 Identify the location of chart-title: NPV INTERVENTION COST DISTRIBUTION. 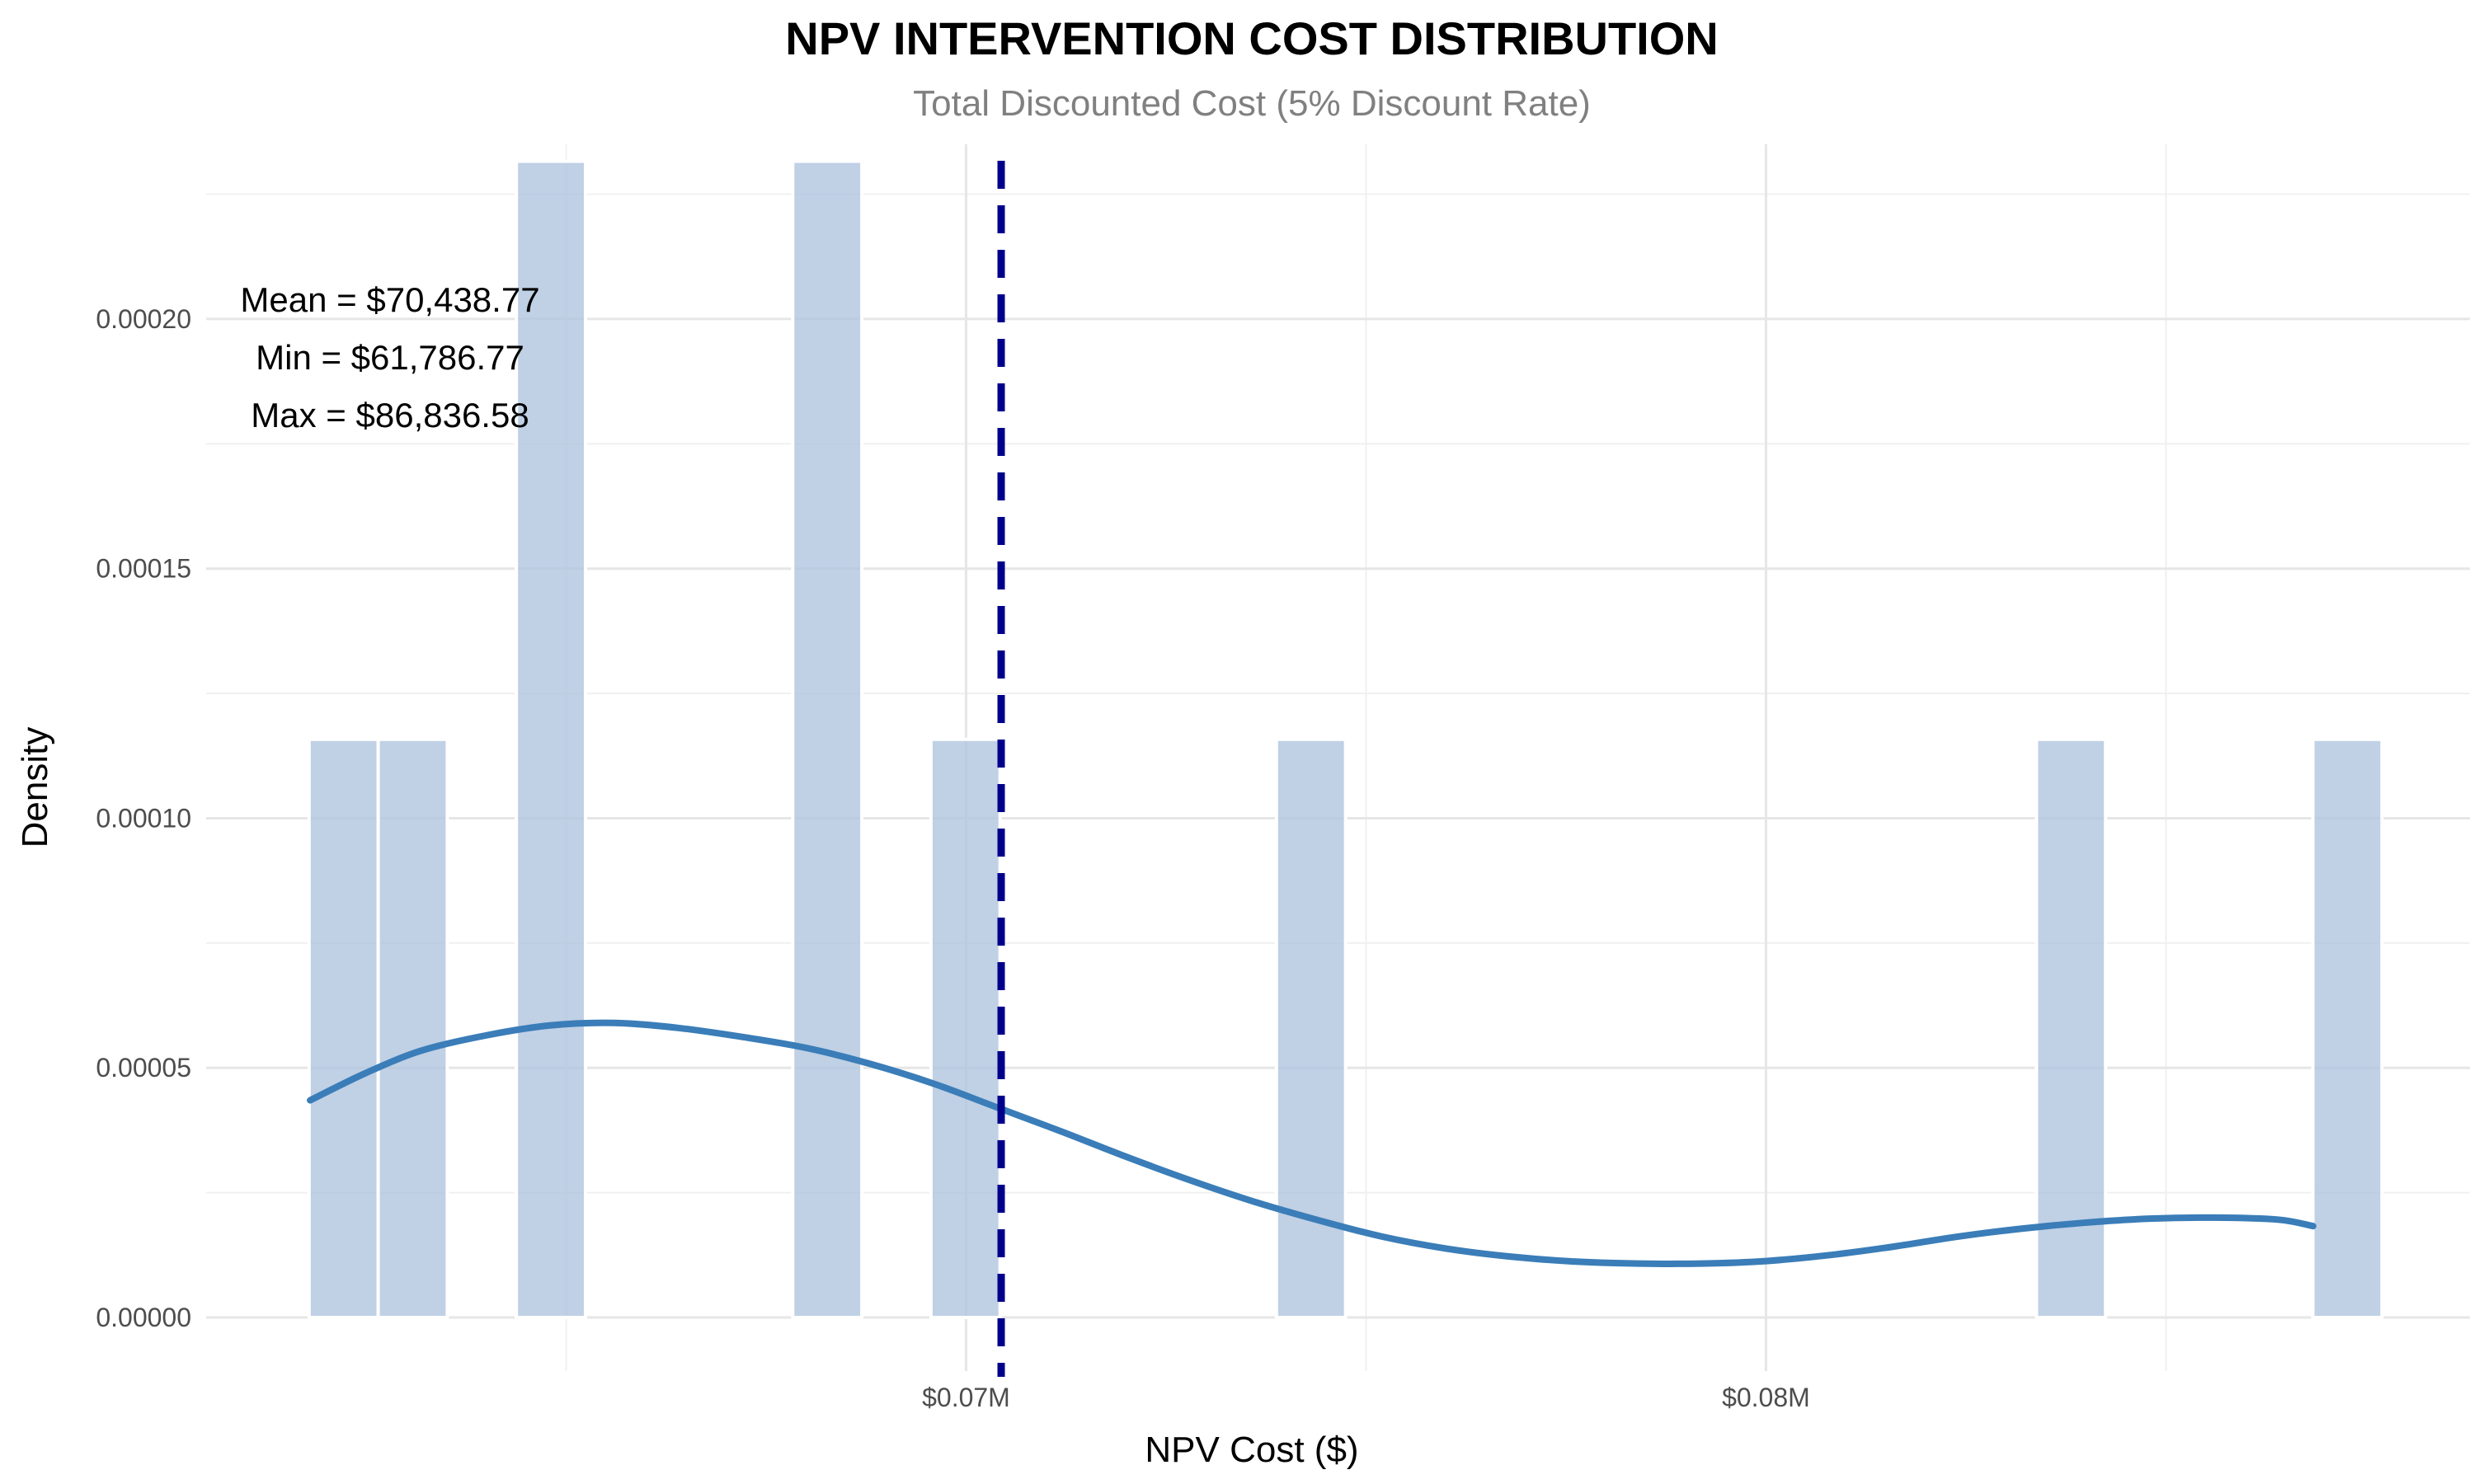
(1251, 38).